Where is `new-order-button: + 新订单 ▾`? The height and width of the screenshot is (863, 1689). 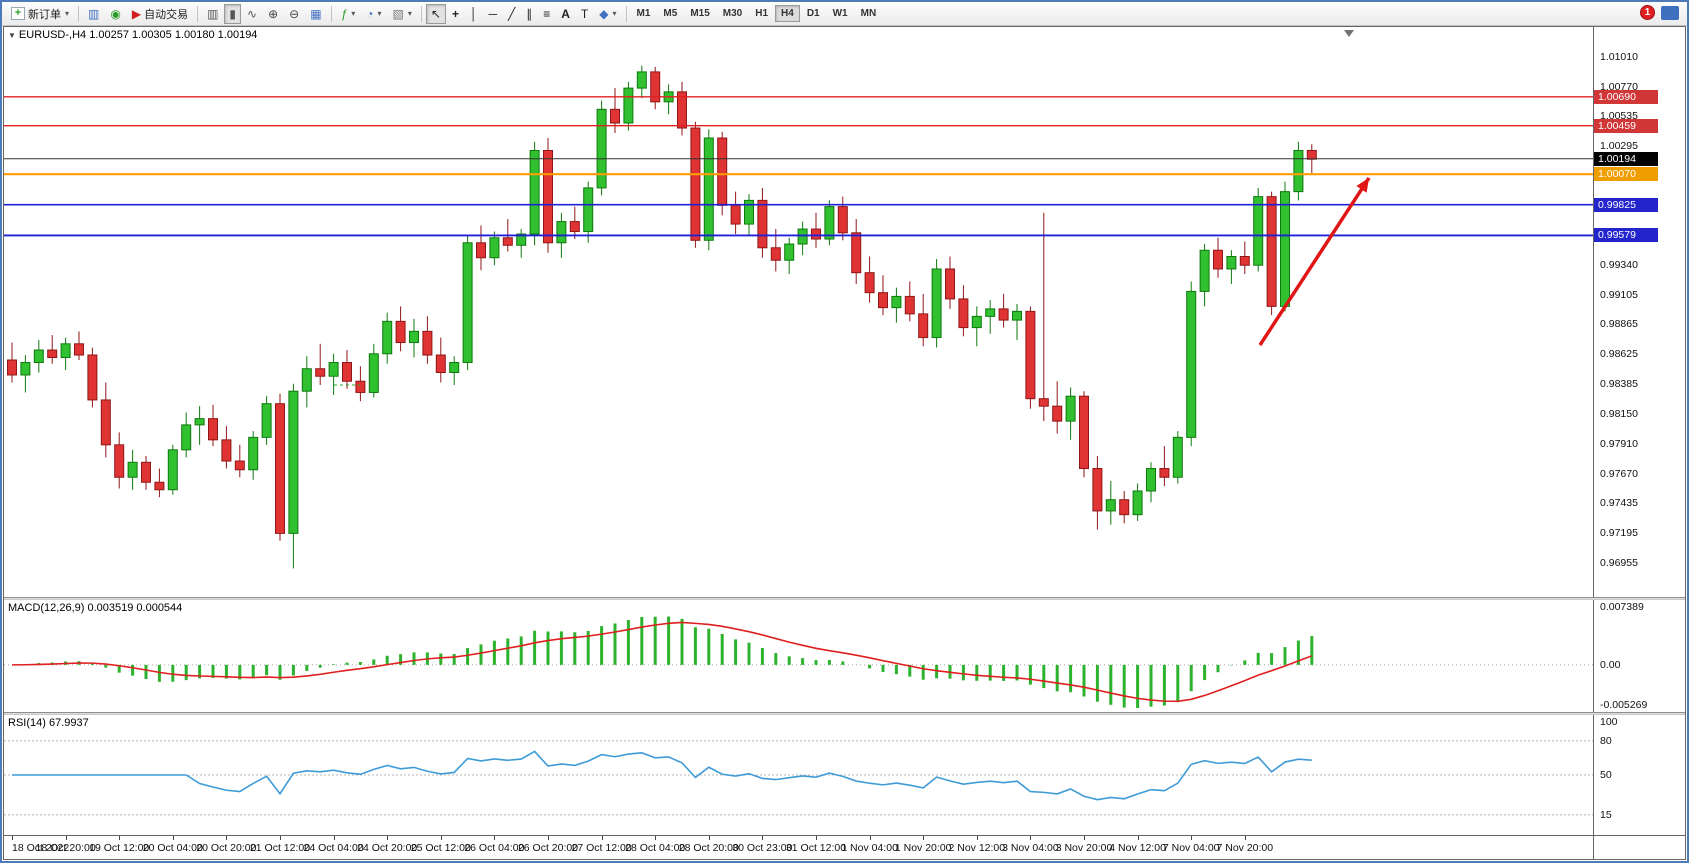 new-order-button: + 新订单 ▾ is located at coordinates (40, 14).